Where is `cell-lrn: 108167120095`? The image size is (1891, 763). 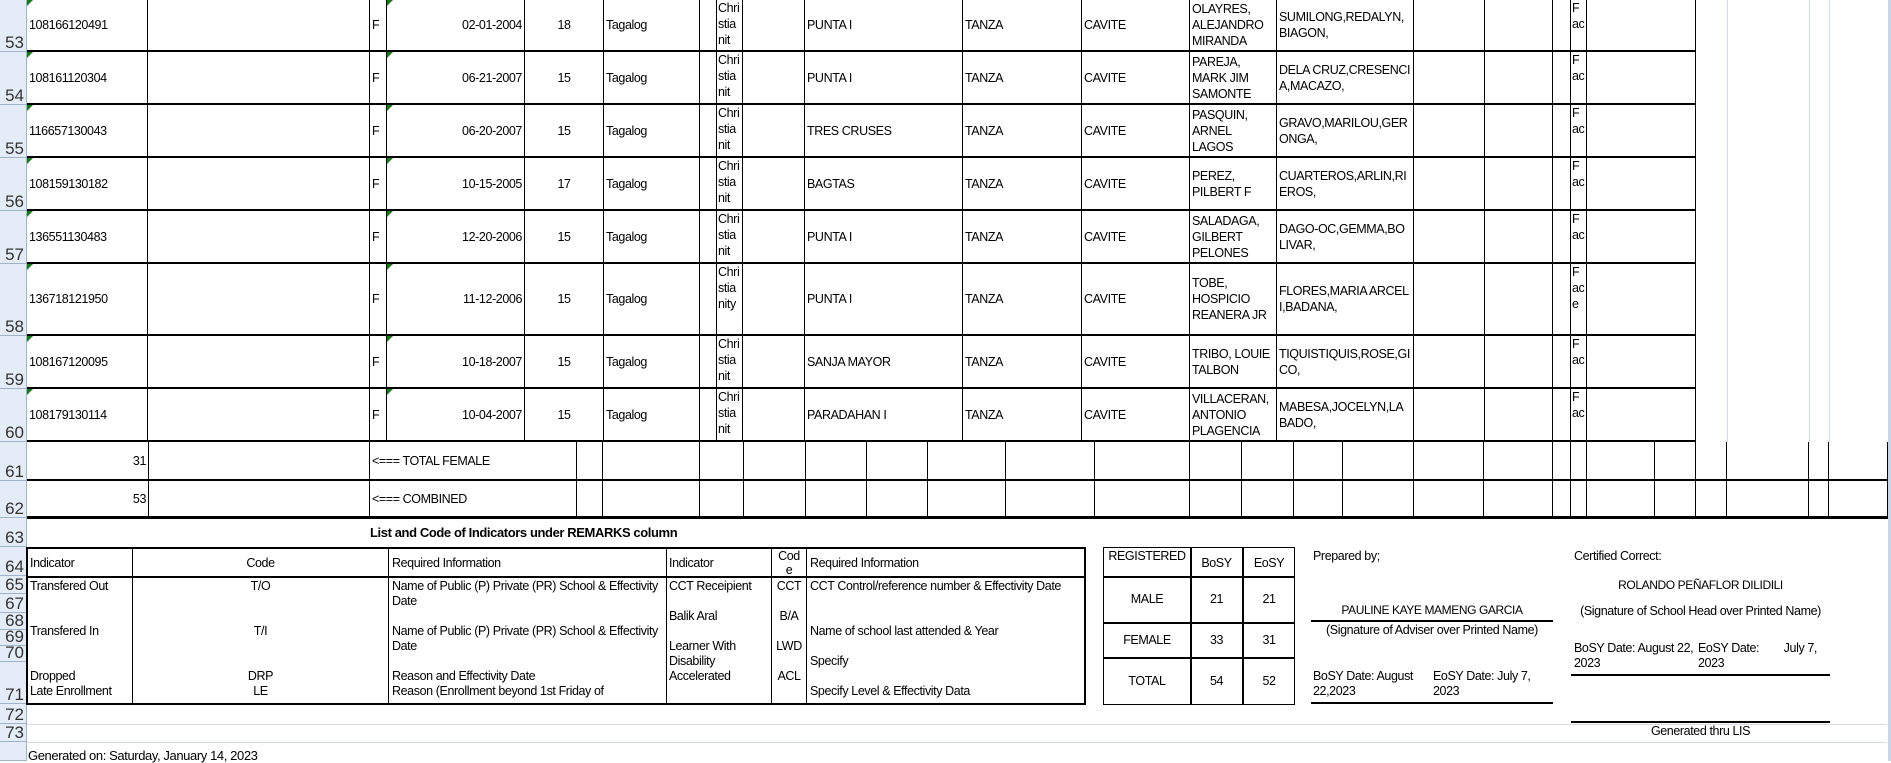 cell-lrn: 108167120095 is located at coordinates (87, 362).